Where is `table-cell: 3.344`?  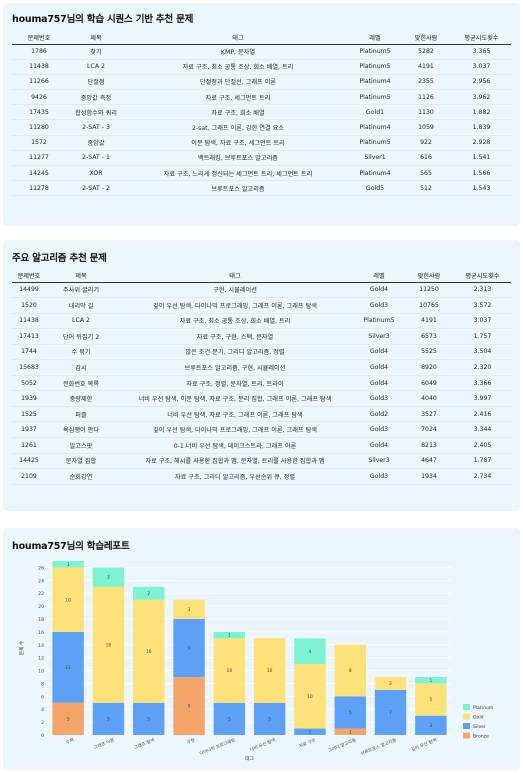
table-cell: 3.344 is located at coordinates (482, 429).